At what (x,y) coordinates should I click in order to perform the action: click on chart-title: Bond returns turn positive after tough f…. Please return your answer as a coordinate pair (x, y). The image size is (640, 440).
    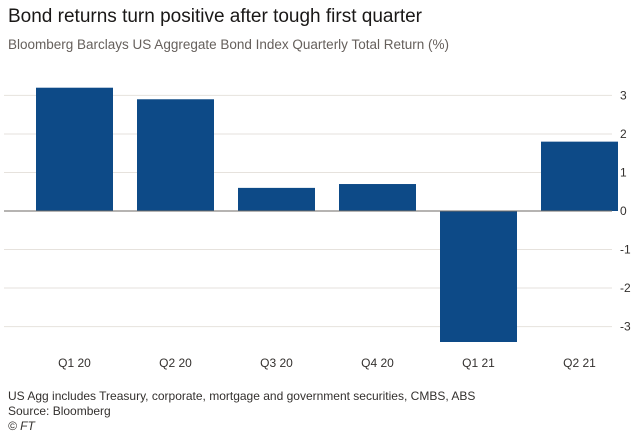
    Looking at the image, I should click on (215, 16).